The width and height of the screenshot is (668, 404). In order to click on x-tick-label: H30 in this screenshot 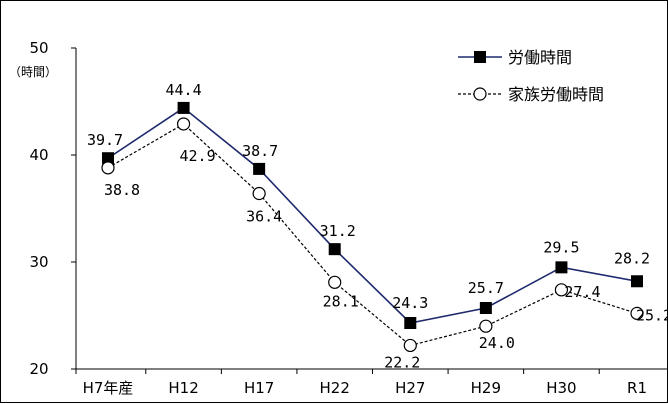, I will do `click(561, 388)`.